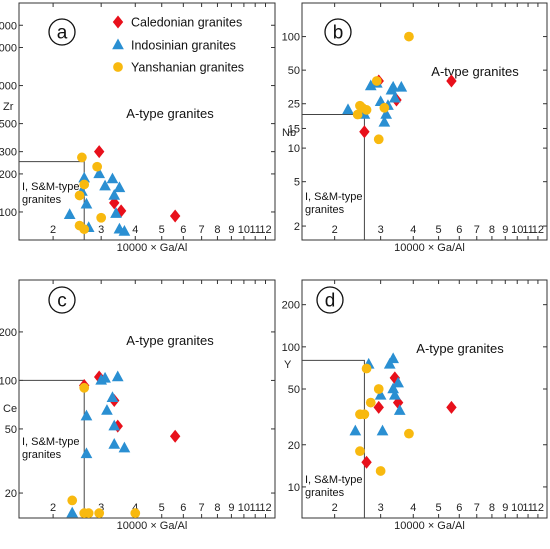 This screenshot has height=549, width=550. Describe the element at coordinates (8, 26) in the screenshot. I see `y-tick-label: 3000` at that location.